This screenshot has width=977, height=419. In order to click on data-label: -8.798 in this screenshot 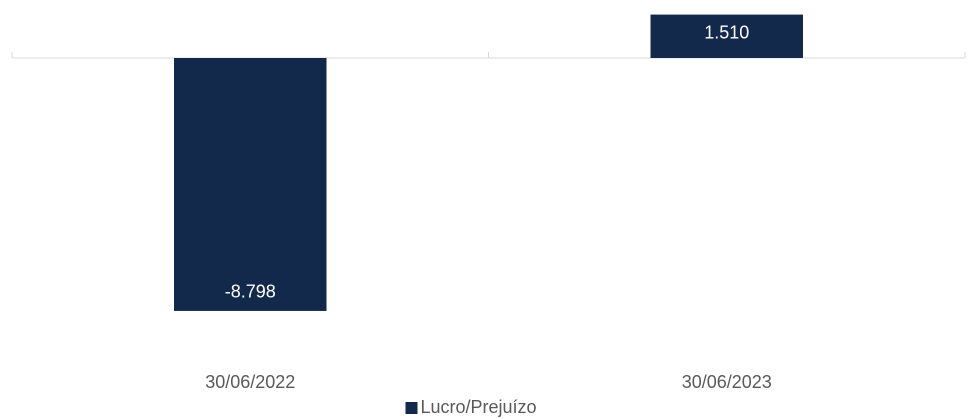, I will do `click(250, 292)`.